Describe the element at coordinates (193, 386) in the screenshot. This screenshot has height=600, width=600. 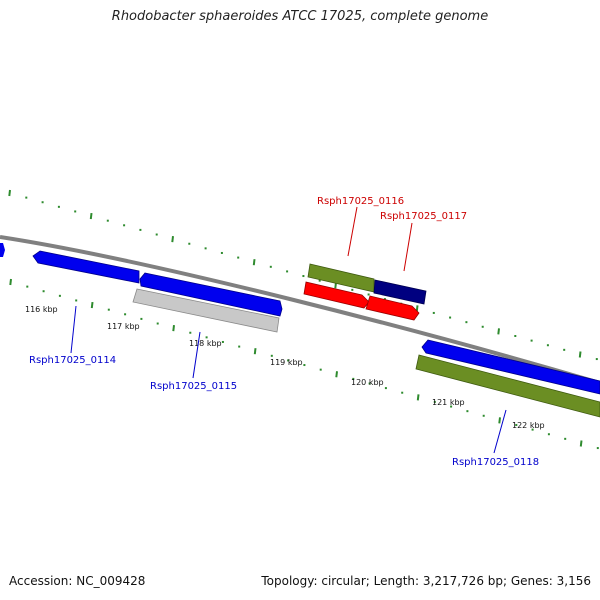
I see `gene-label-rsph17025-0115: Rsph17025_0115` at that location.